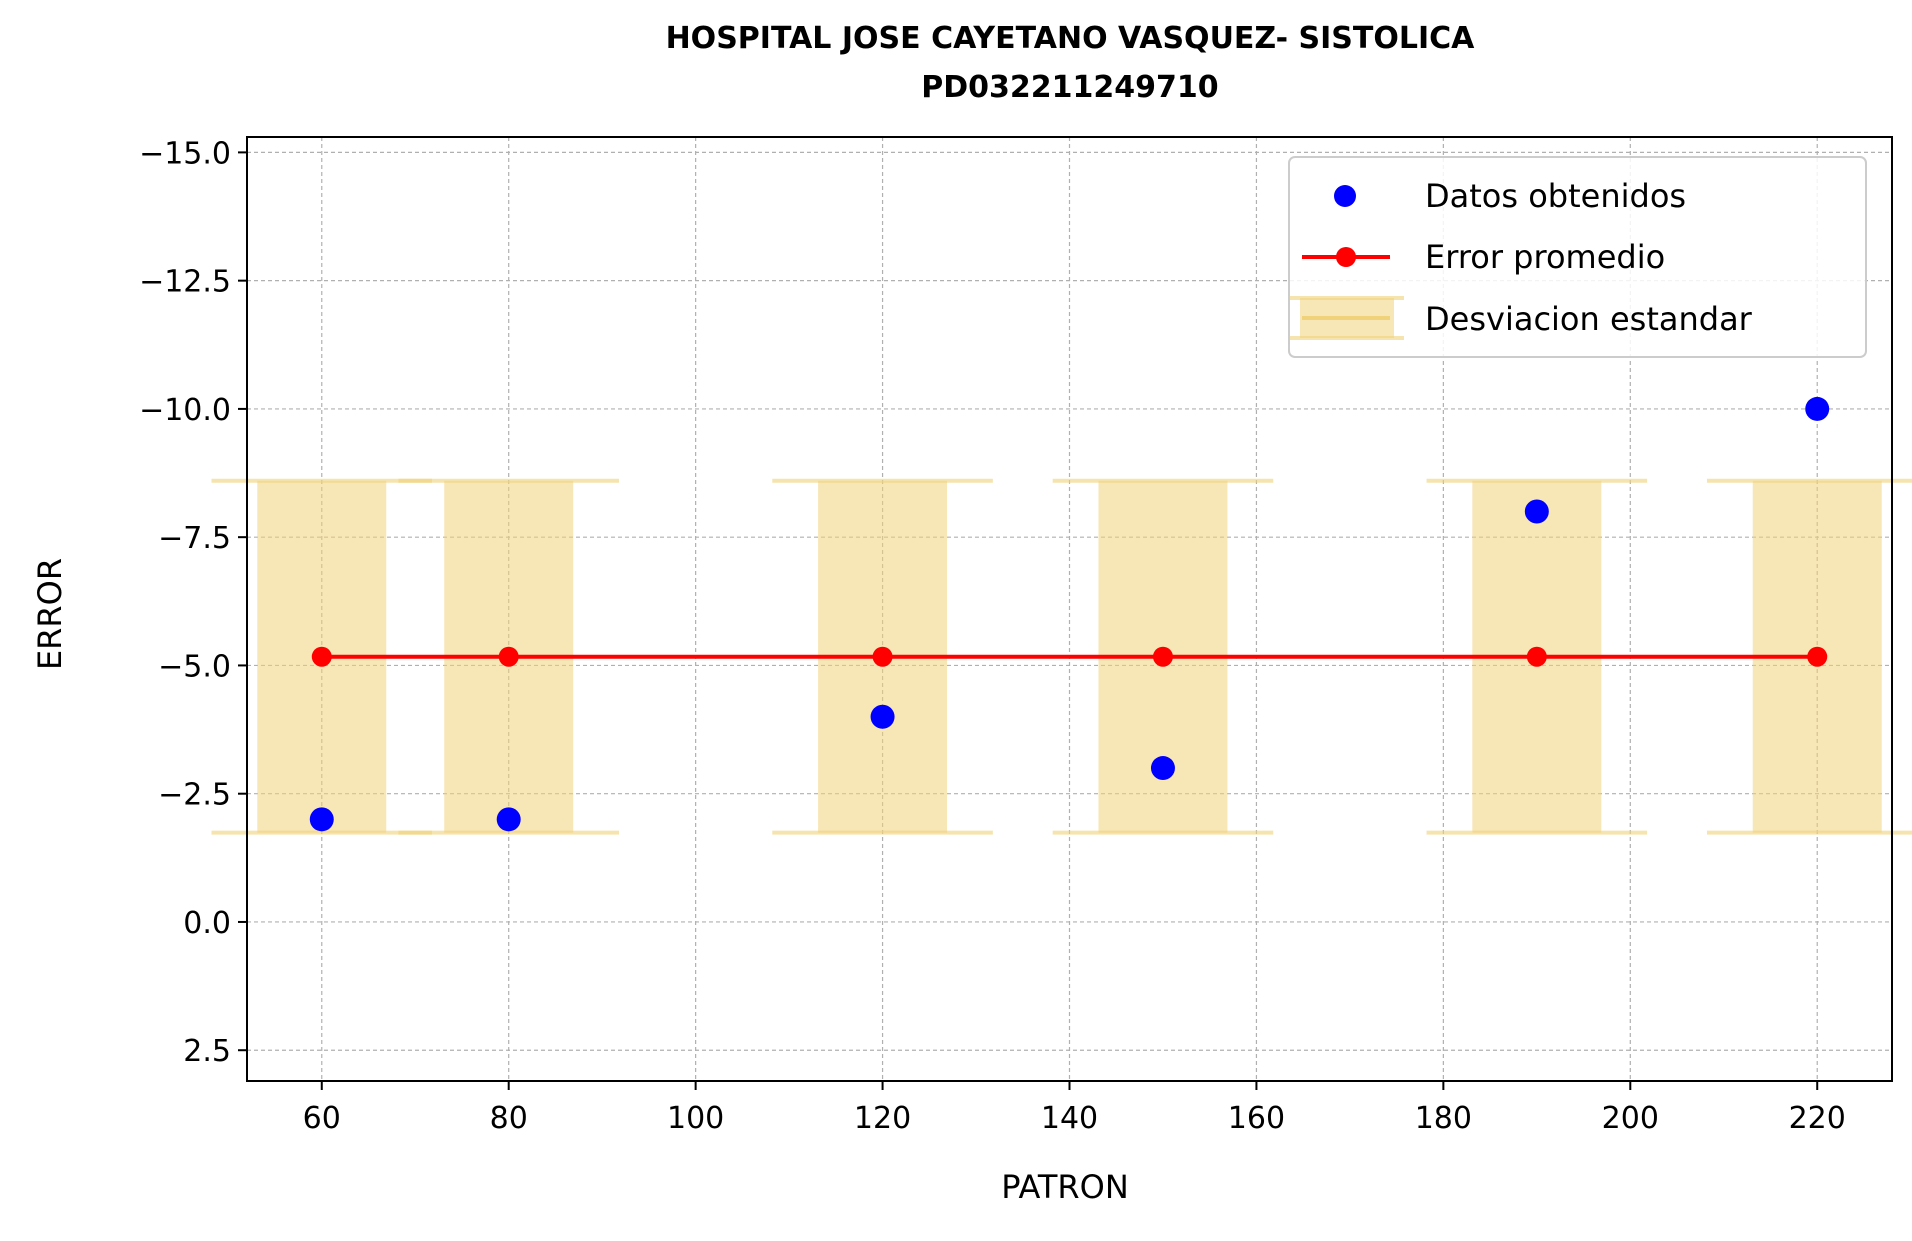 Image resolution: width=1912 pixels, height=1241 pixels. Describe the element at coordinates (1817, 1118) in the screenshot. I see `x-tick-label: 220` at that location.